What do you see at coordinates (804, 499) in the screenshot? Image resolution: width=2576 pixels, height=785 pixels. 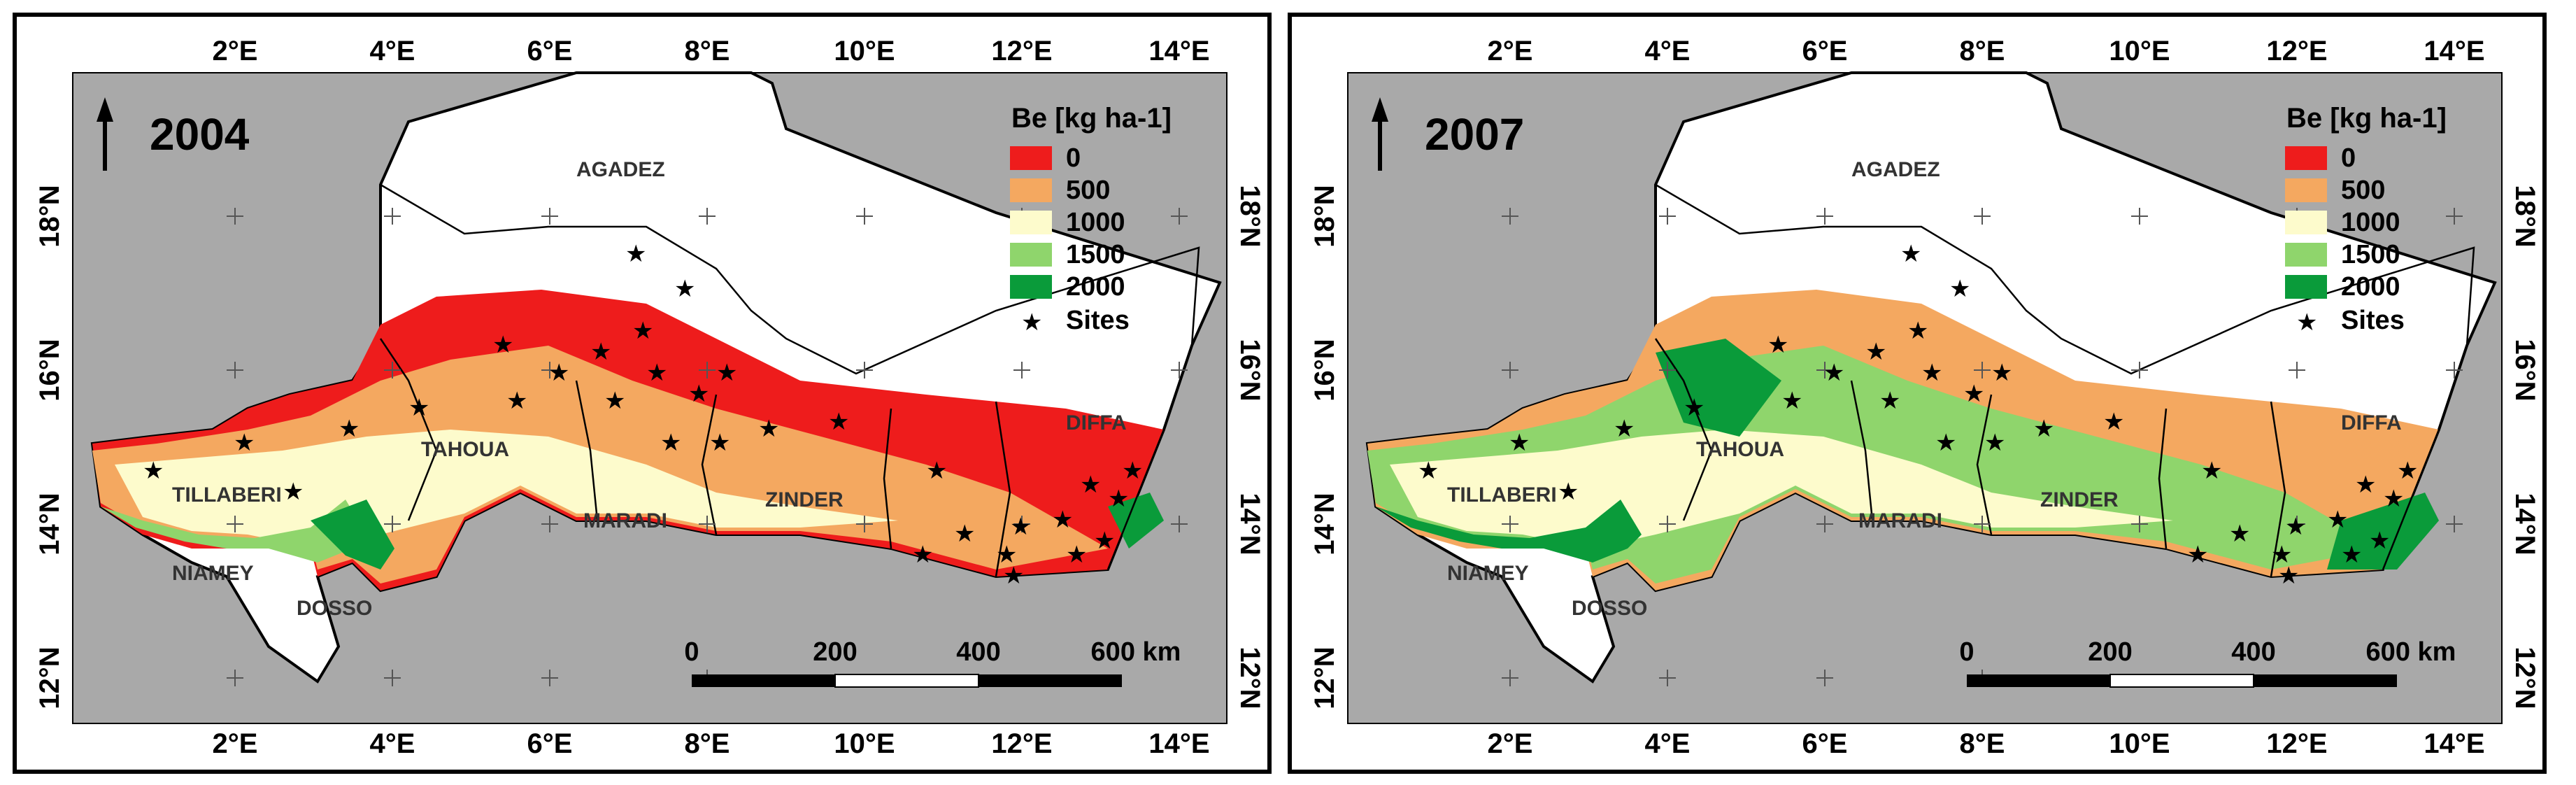 I see `region-label-zinder: ZINDER` at bounding box center [804, 499].